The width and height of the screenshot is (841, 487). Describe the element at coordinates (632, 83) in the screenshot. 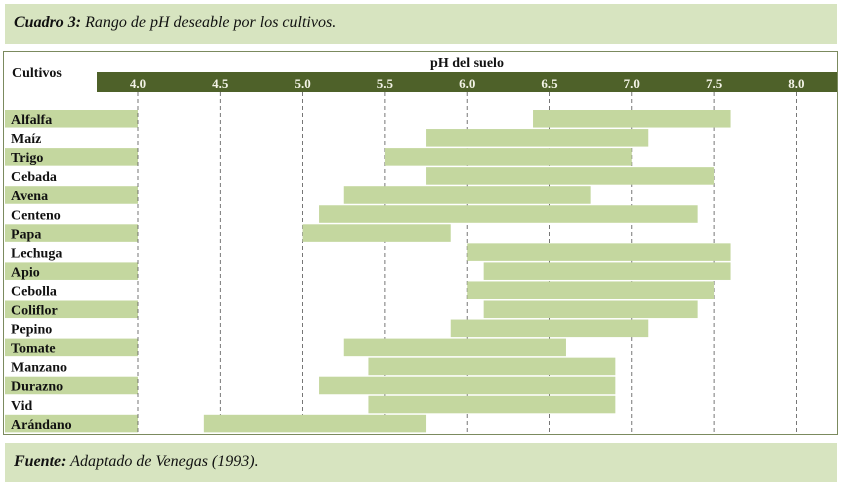

I see `tick-label: 7.0` at that location.